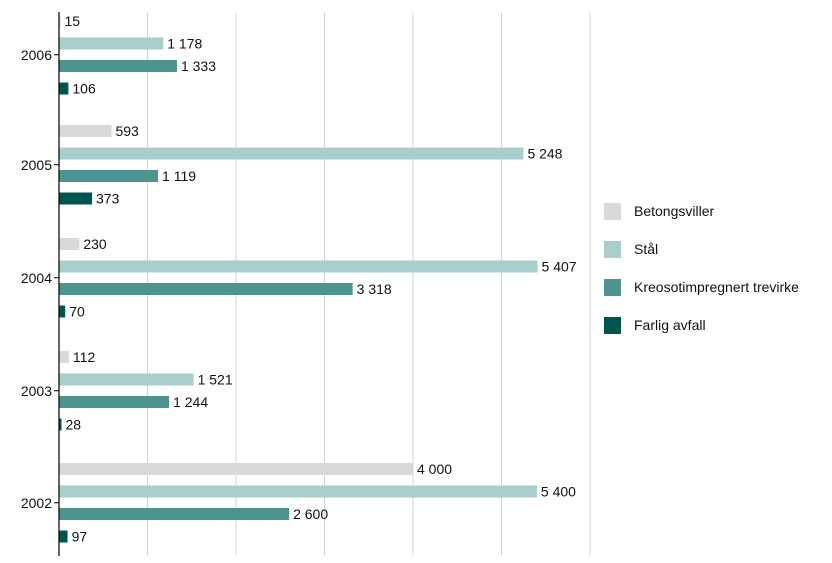 This screenshot has height=563, width=832. I want to click on legend-item: Stål, so click(631, 249).